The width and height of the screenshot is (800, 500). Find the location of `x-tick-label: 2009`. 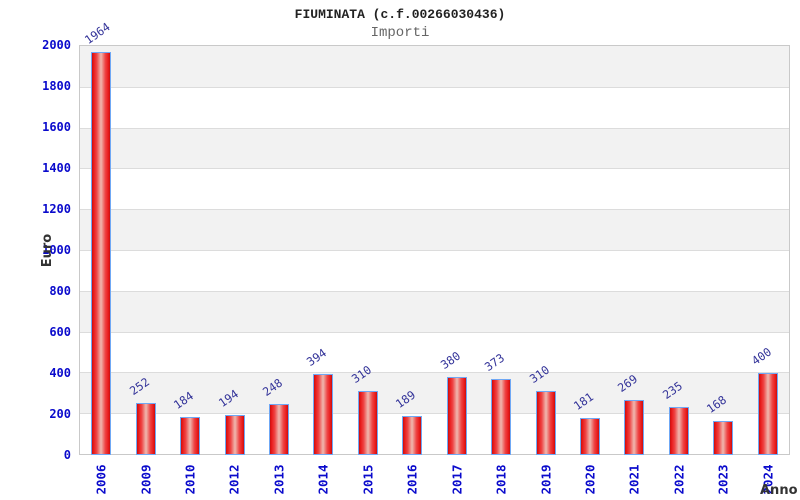

x-tick-label: 2009 is located at coordinates (146, 479).